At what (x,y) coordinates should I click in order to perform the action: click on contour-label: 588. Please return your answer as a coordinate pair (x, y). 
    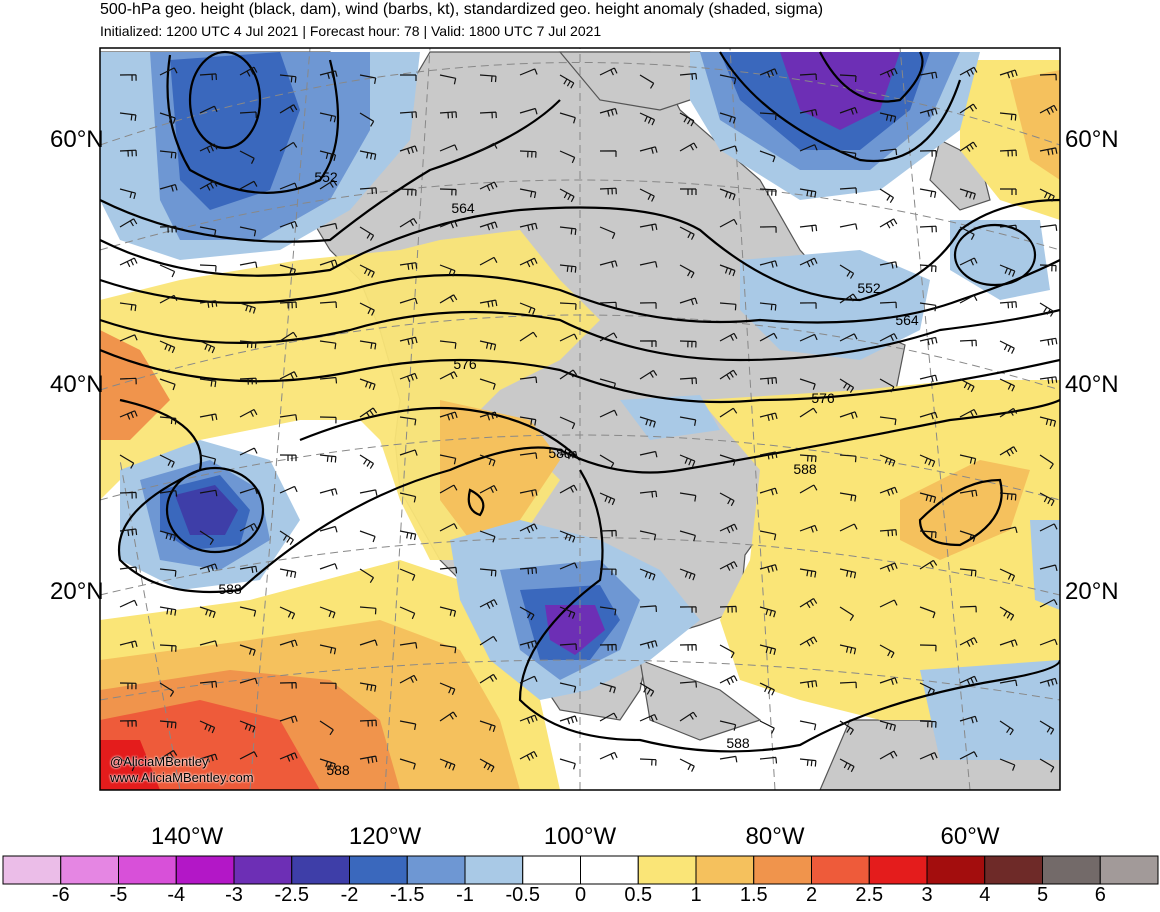
    Looking at the image, I should click on (805, 469).